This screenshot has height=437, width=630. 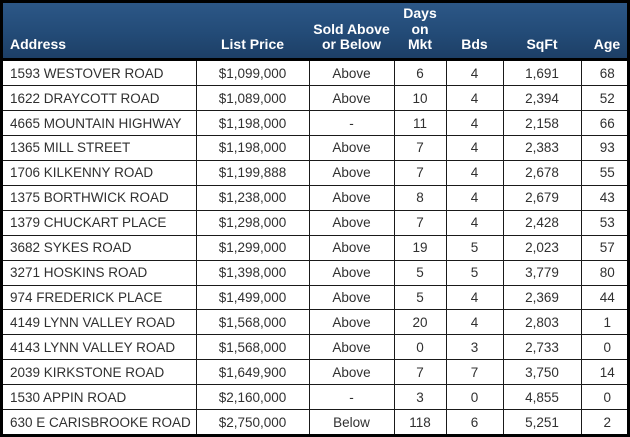 I want to click on cell-age: 44, so click(x=603, y=297).